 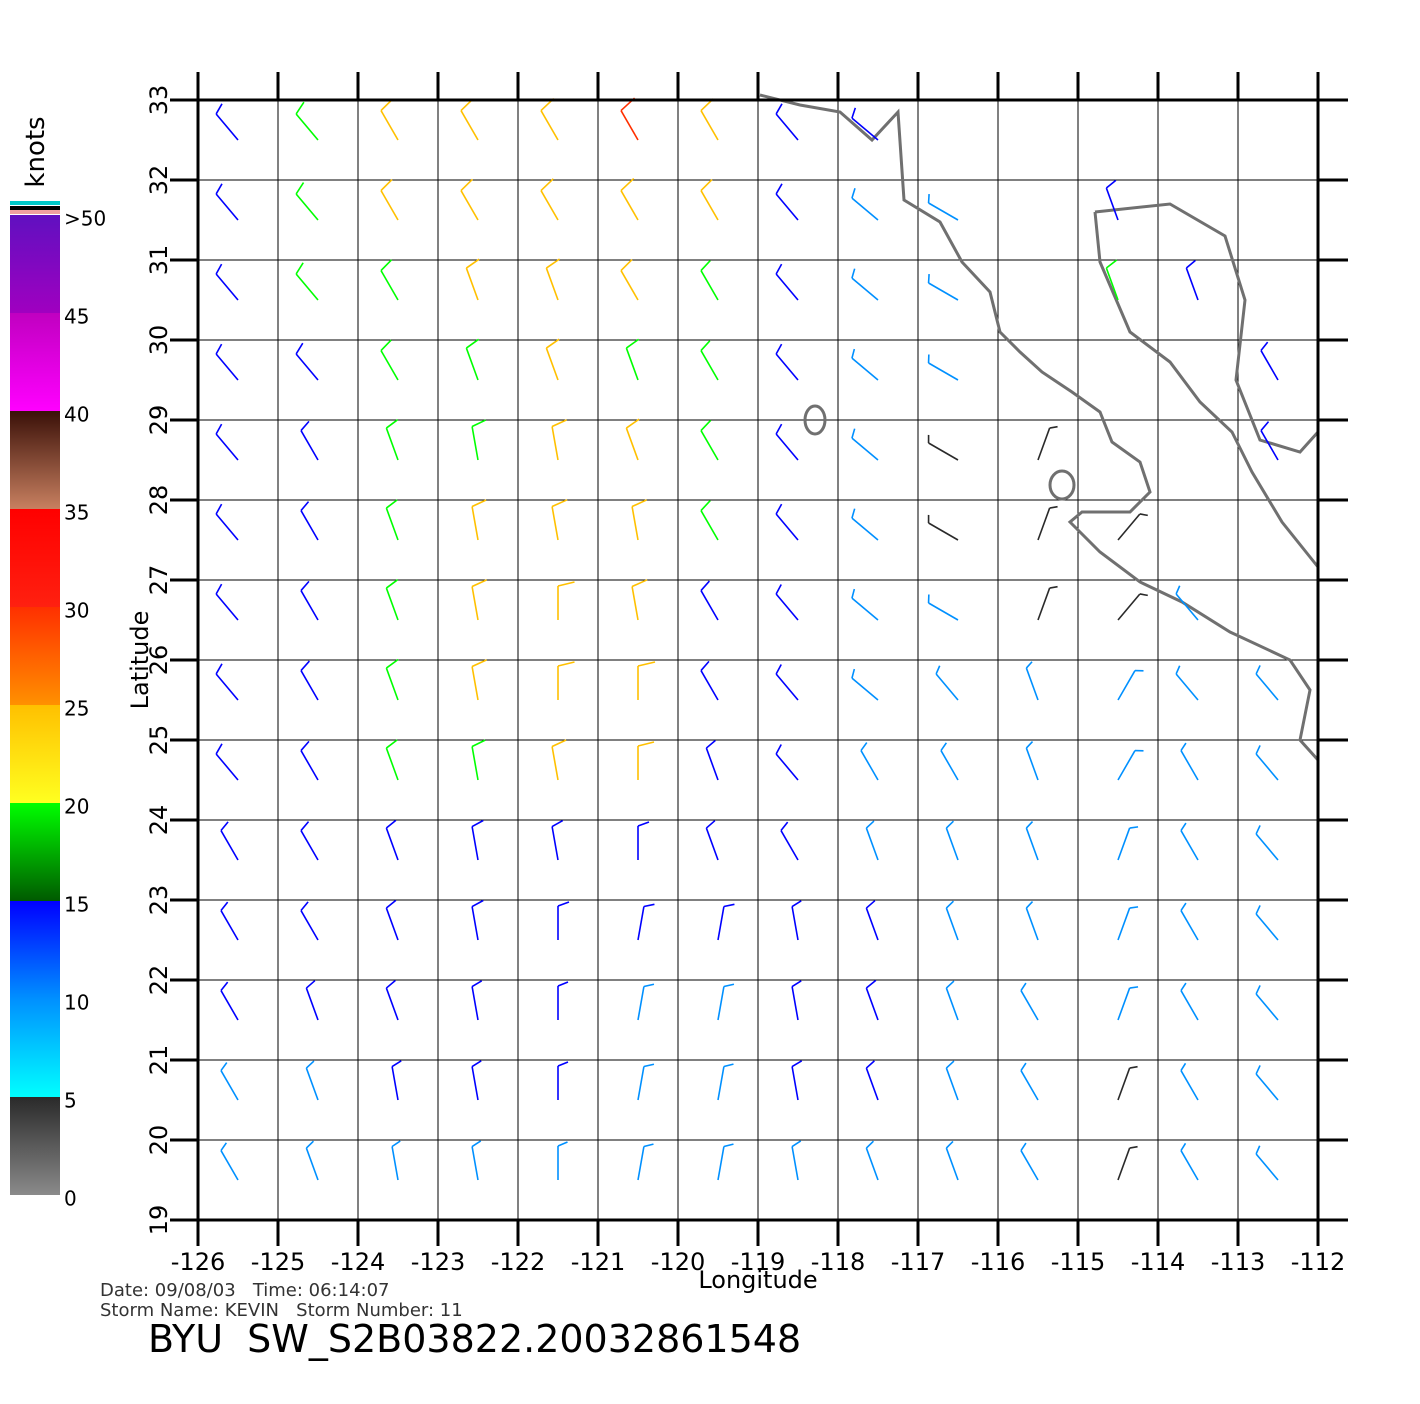 What do you see at coordinates (245, 1290) in the screenshot?
I see `footer-date: Date: 09/08/03 Time: 06:14:07` at bounding box center [245, 1290].